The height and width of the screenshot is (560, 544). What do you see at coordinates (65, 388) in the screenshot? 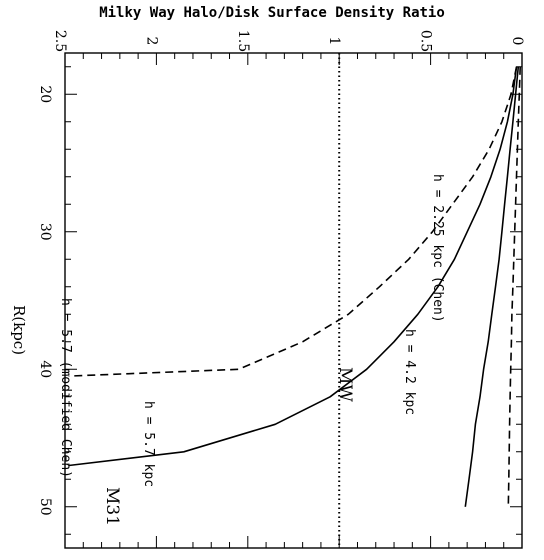
I see `series-label-h-5-7-modified: h = 5.7 (modified Chen)` at bounding box center [65, 388].